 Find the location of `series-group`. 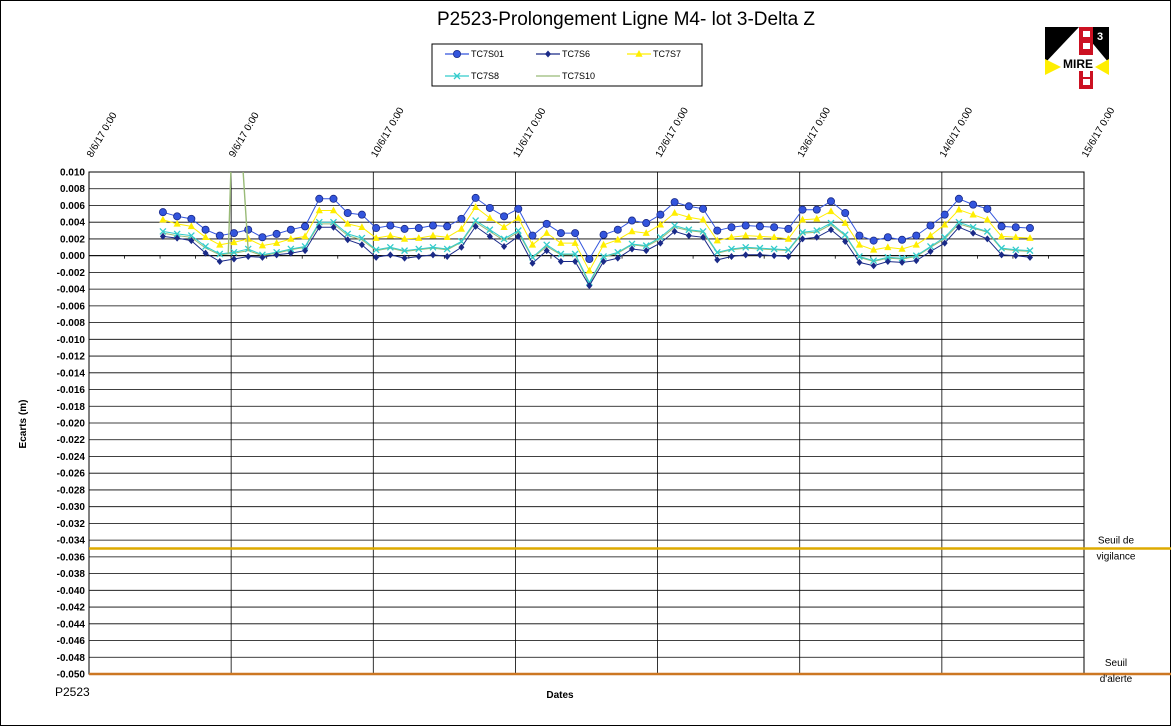

series-group is located at coordinates (596, 241).